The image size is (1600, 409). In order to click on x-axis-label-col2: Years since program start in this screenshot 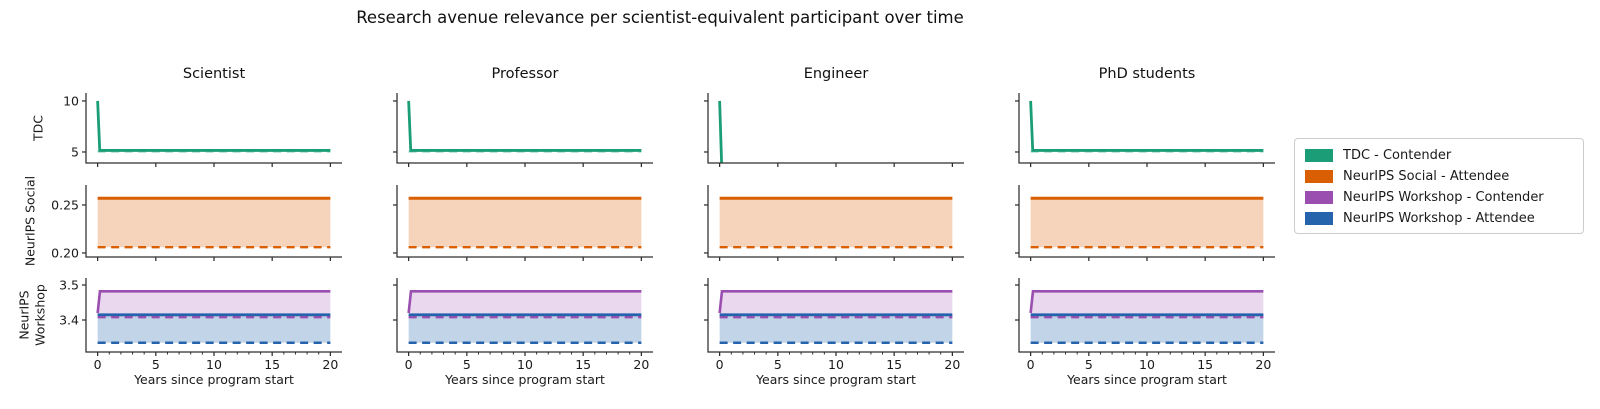, I will do `click(525, 379)`.